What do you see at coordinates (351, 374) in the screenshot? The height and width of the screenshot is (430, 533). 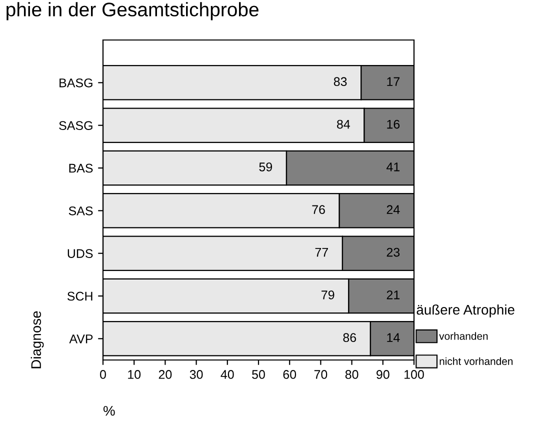 I see `x-tick-label: 80` at bounding box center [351, 374].